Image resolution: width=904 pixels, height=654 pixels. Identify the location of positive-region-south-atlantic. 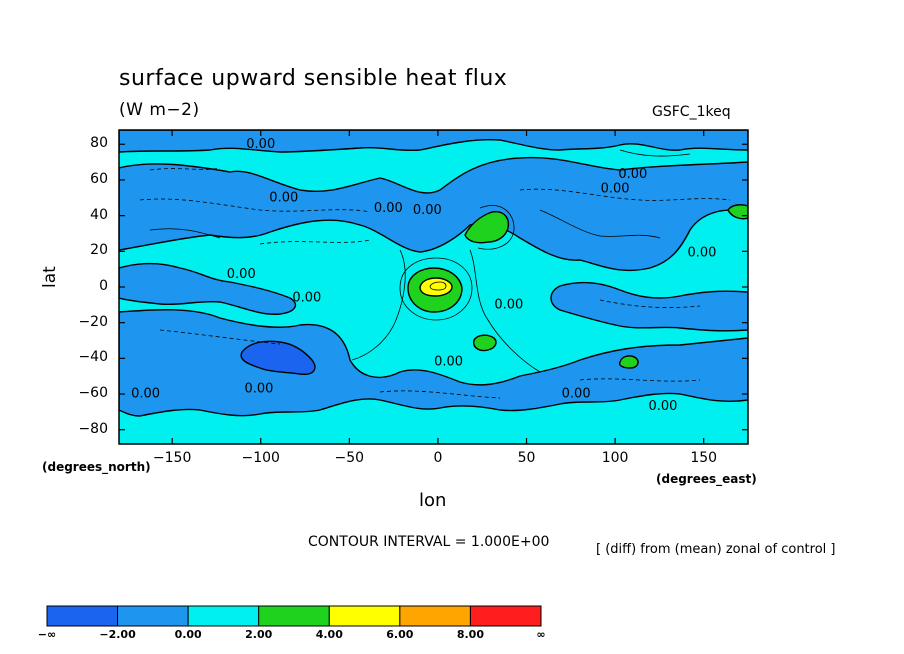
(485, 343).